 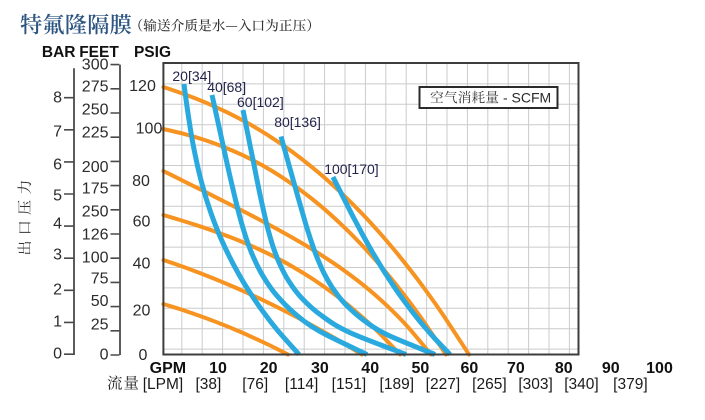 I want to click on svg-text: 20[34], so click(x=191, y=76).